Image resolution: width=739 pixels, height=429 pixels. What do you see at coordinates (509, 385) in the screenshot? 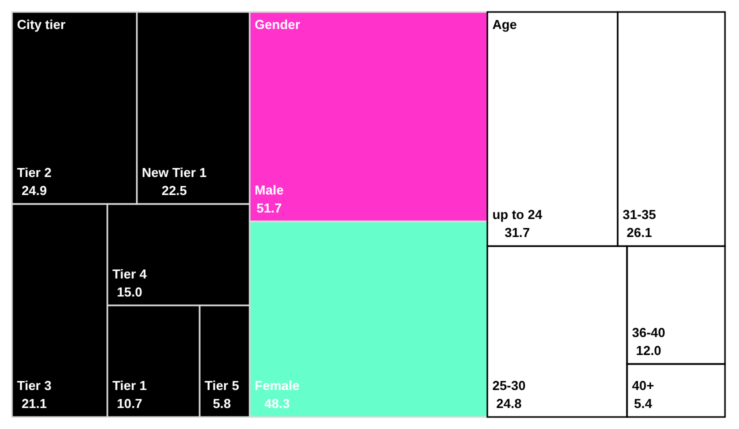
I see `category-label: 25-30` at bounding box center [509, 385].